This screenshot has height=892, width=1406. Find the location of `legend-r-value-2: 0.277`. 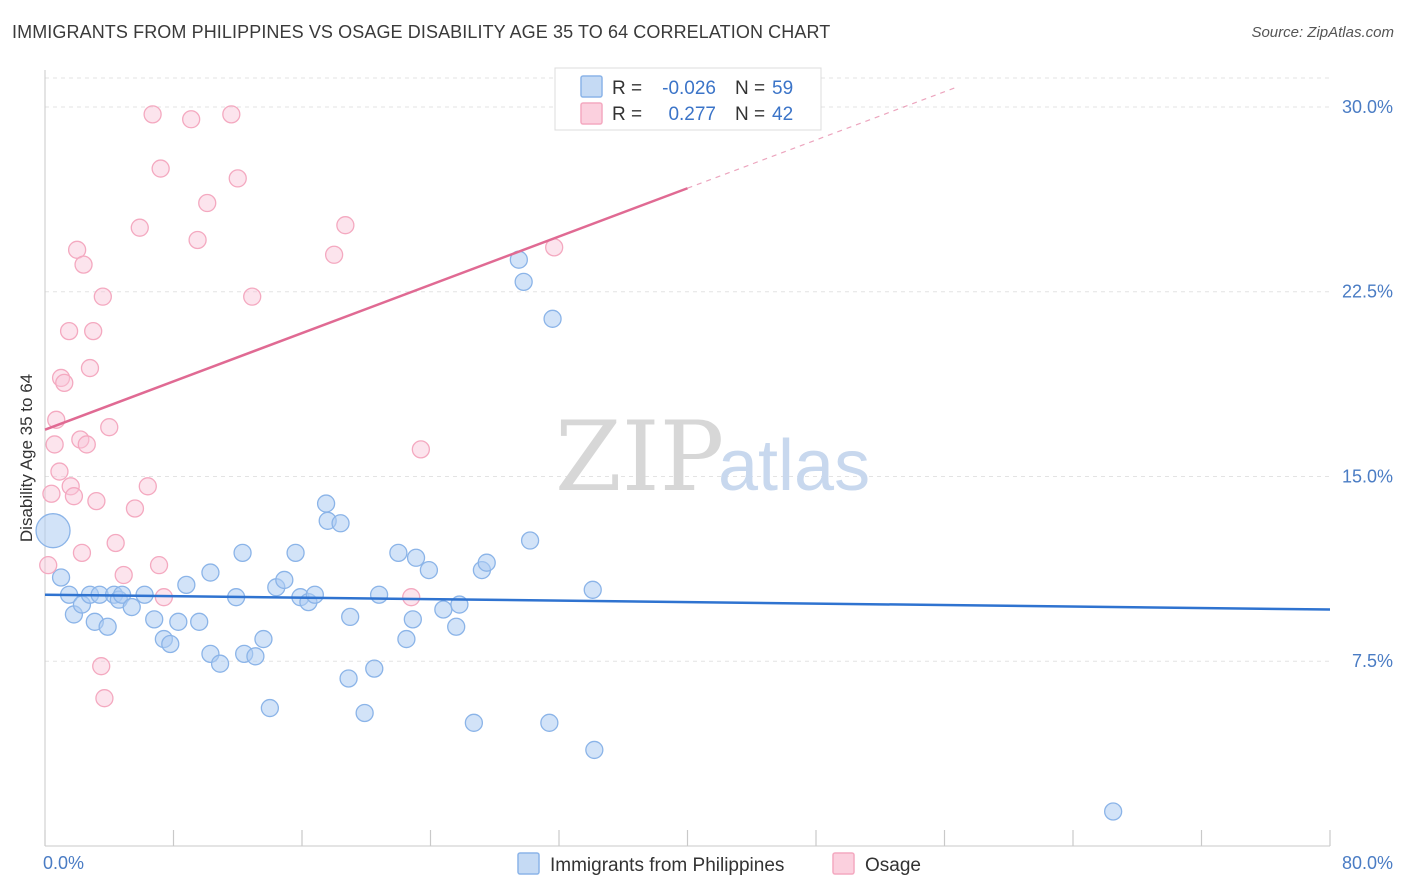

legend-r-value-2: 0.277 is located at coordinates (692, 114).